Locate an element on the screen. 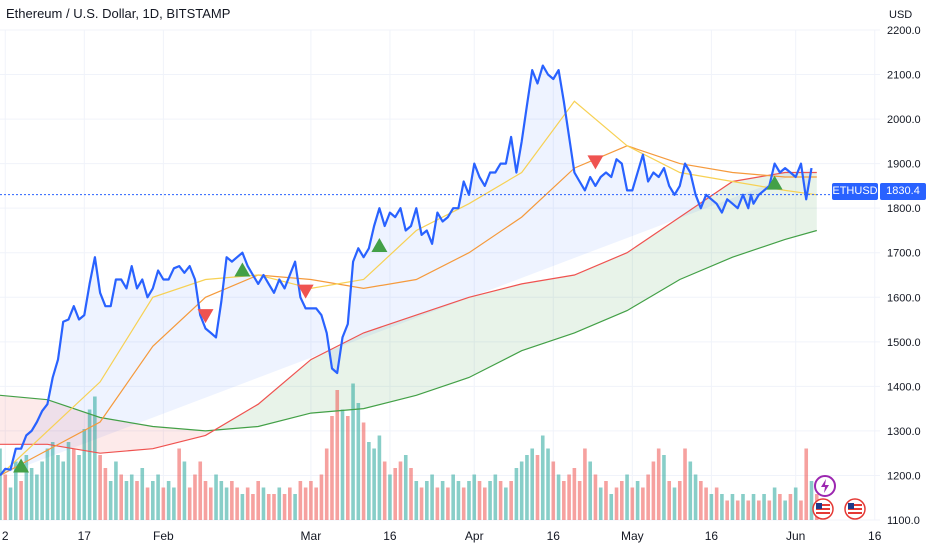 Image resolution: width=932 pixels, height=550 pixels. x-tick-label: Apr is located at coordinates (474, 536).